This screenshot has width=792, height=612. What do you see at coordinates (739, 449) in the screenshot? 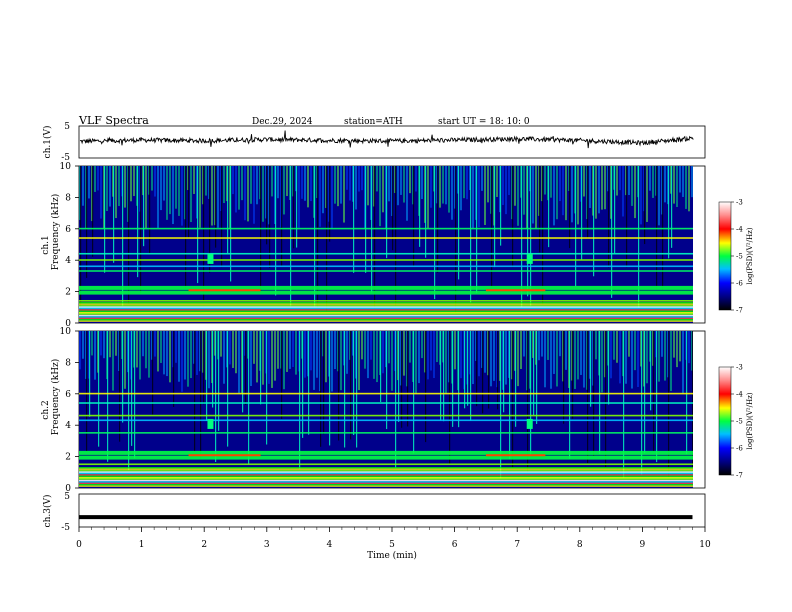
I see `colorbar-tick-label: -6` at bounding box center [739, 449].